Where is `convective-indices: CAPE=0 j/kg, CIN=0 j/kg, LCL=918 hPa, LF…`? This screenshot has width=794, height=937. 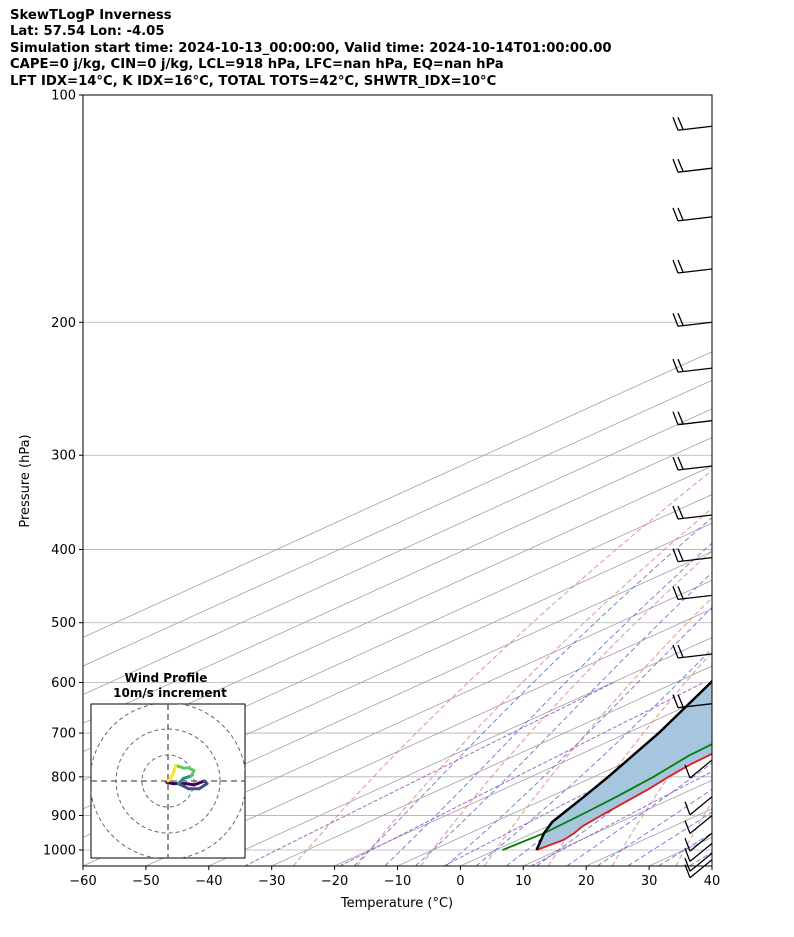
convective-indices: CAPE=0 j/kg, CIN=0 j/kg, LCL=918 hPa, LF… is located at coordinates (257, 65).